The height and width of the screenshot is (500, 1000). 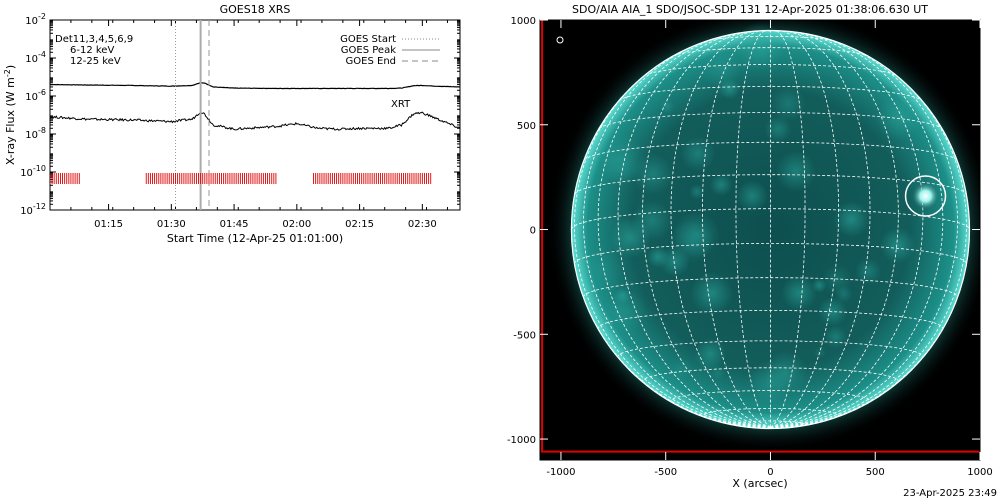 What do you see at coordinates (7, 73) in the screenshot?
I see `lc-ylabel-sup: -2` at bounding box center [7, 73].